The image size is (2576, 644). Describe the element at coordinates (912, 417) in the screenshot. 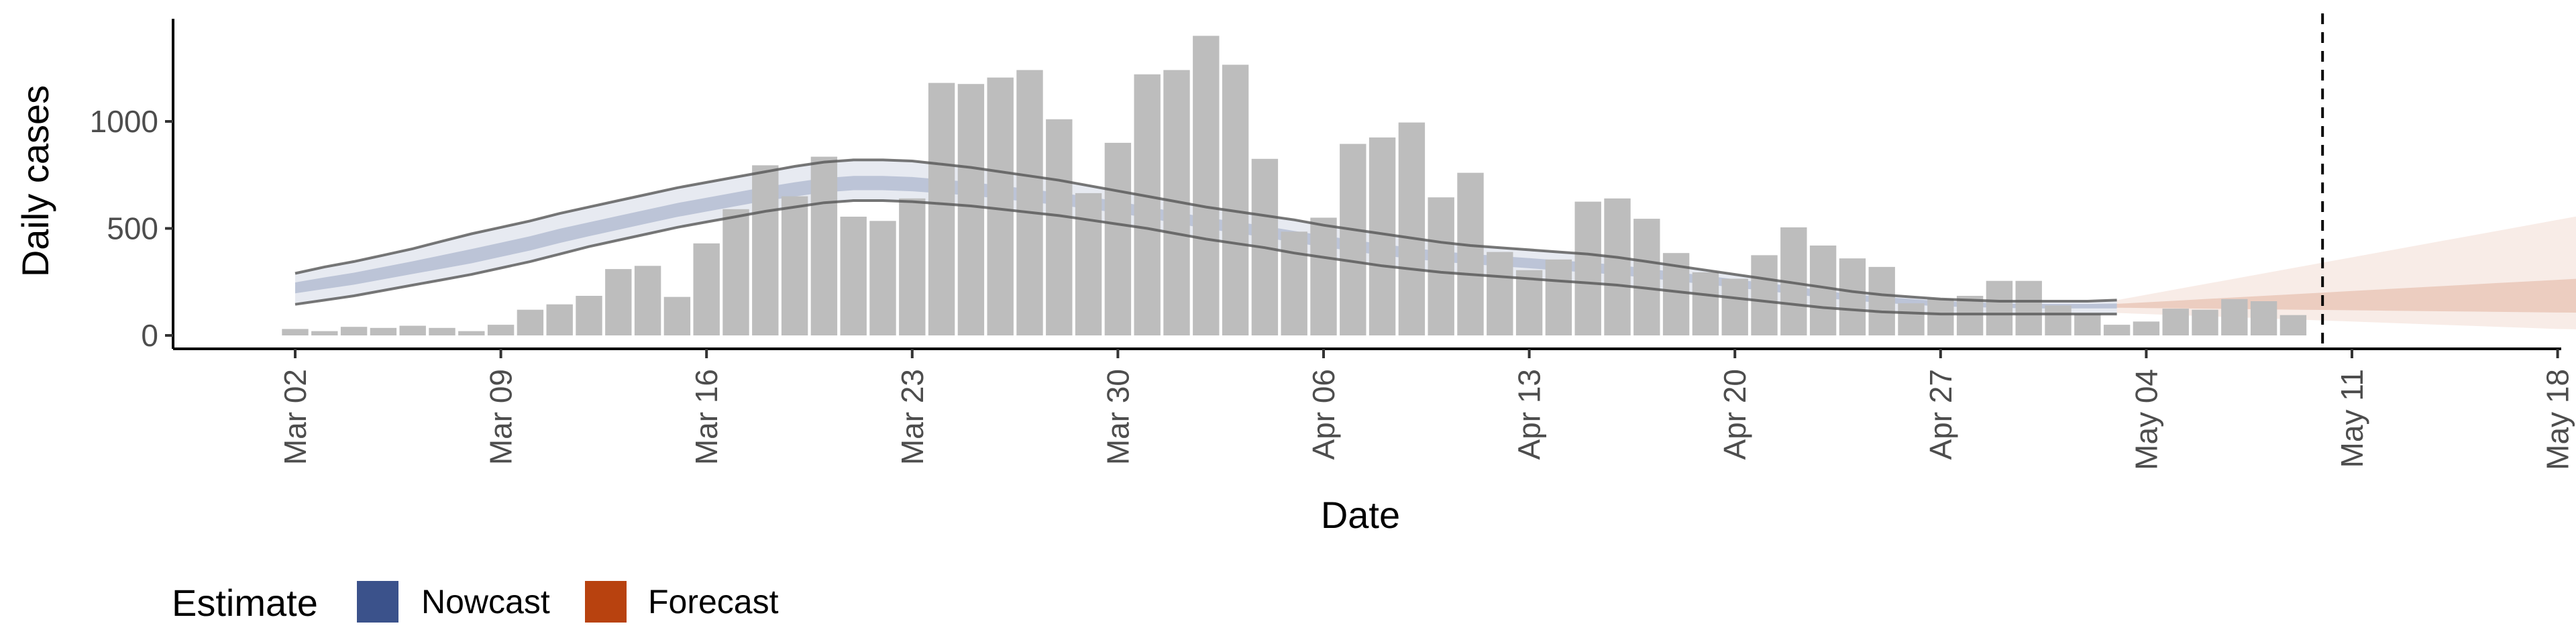

I see `x-tick-label: Mar 23` at that location.